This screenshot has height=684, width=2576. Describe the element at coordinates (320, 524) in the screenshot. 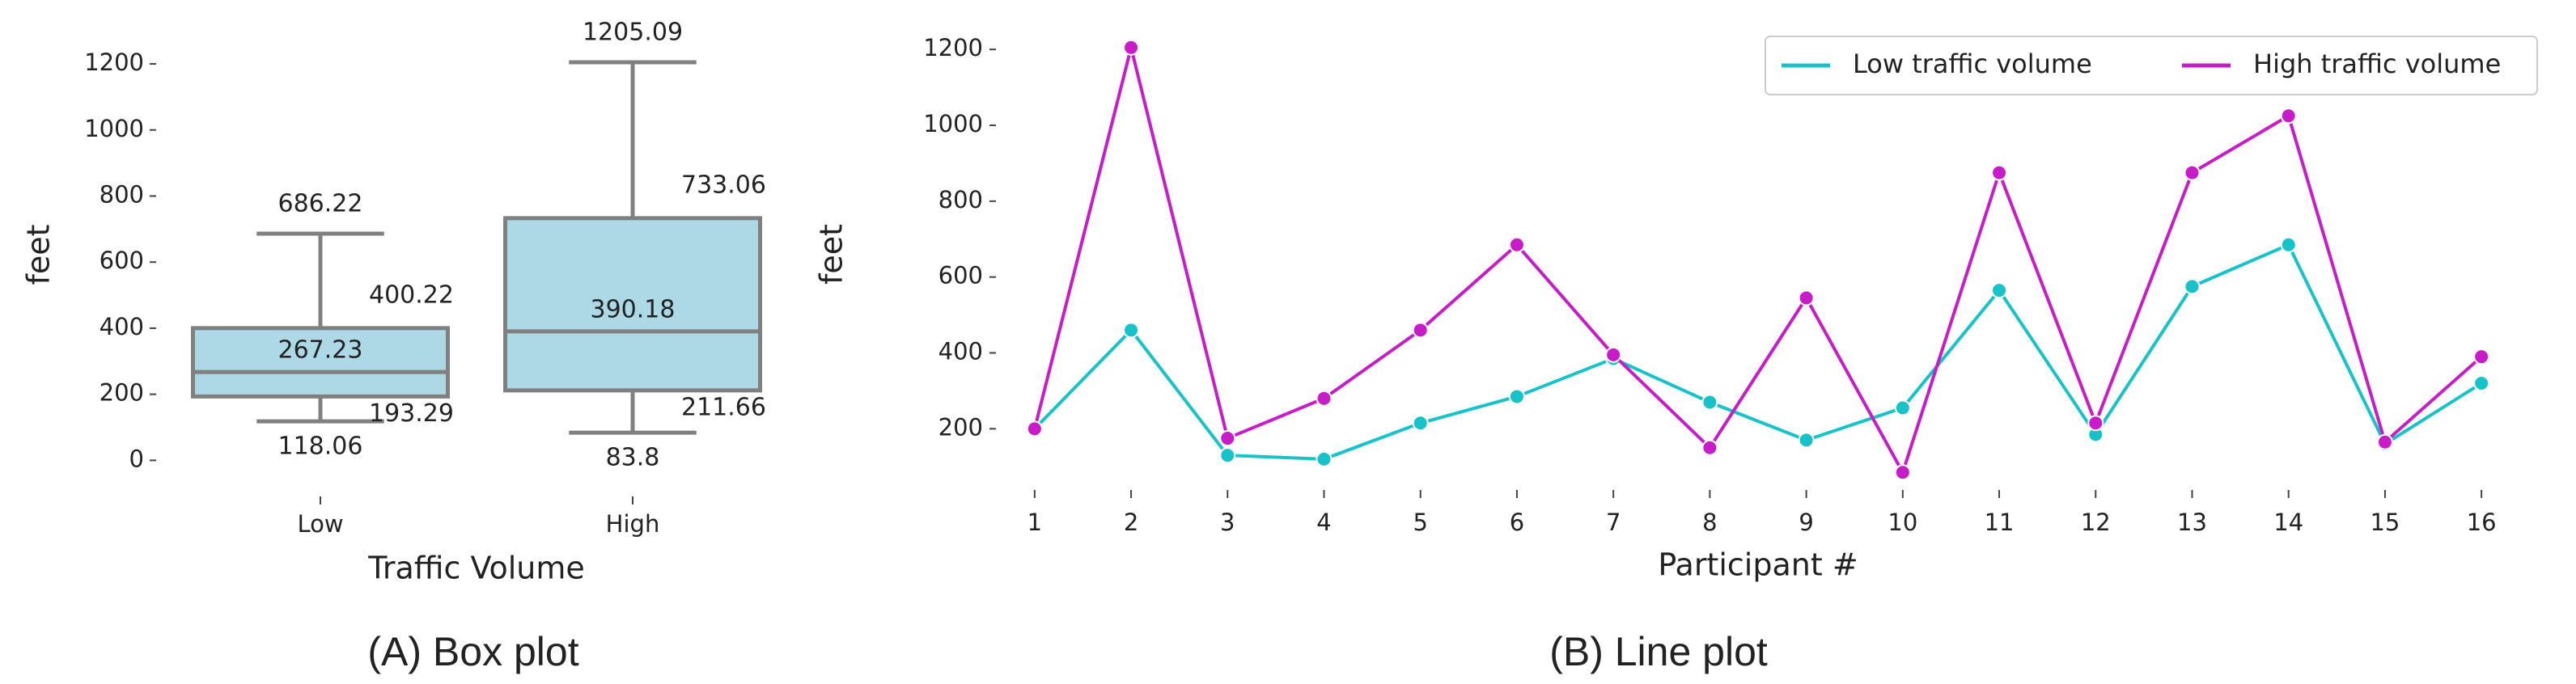

I see `x-tick-label: Low` at that location.